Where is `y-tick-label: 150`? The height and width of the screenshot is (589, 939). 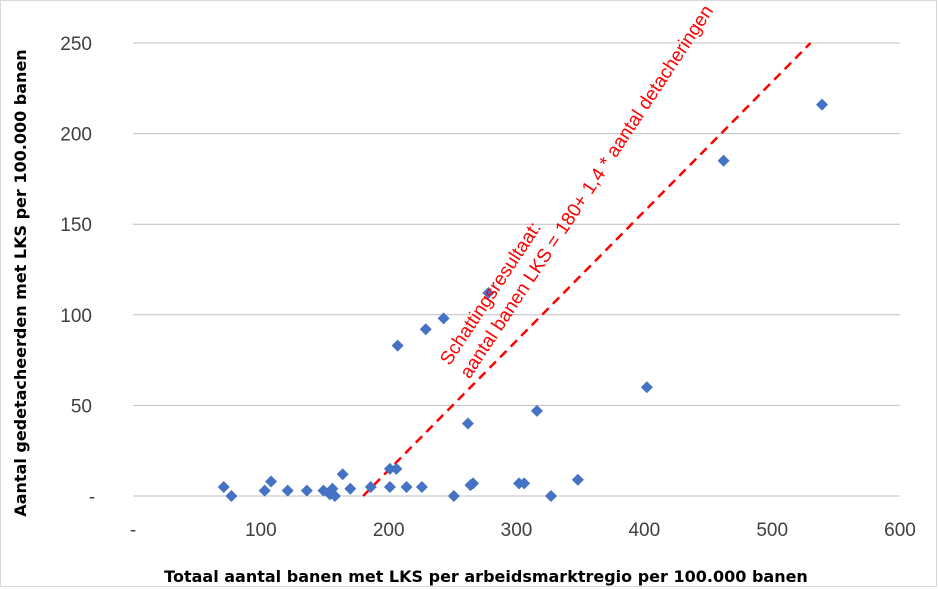 y-tick-label: 150 is located at coordinates (76, 225).